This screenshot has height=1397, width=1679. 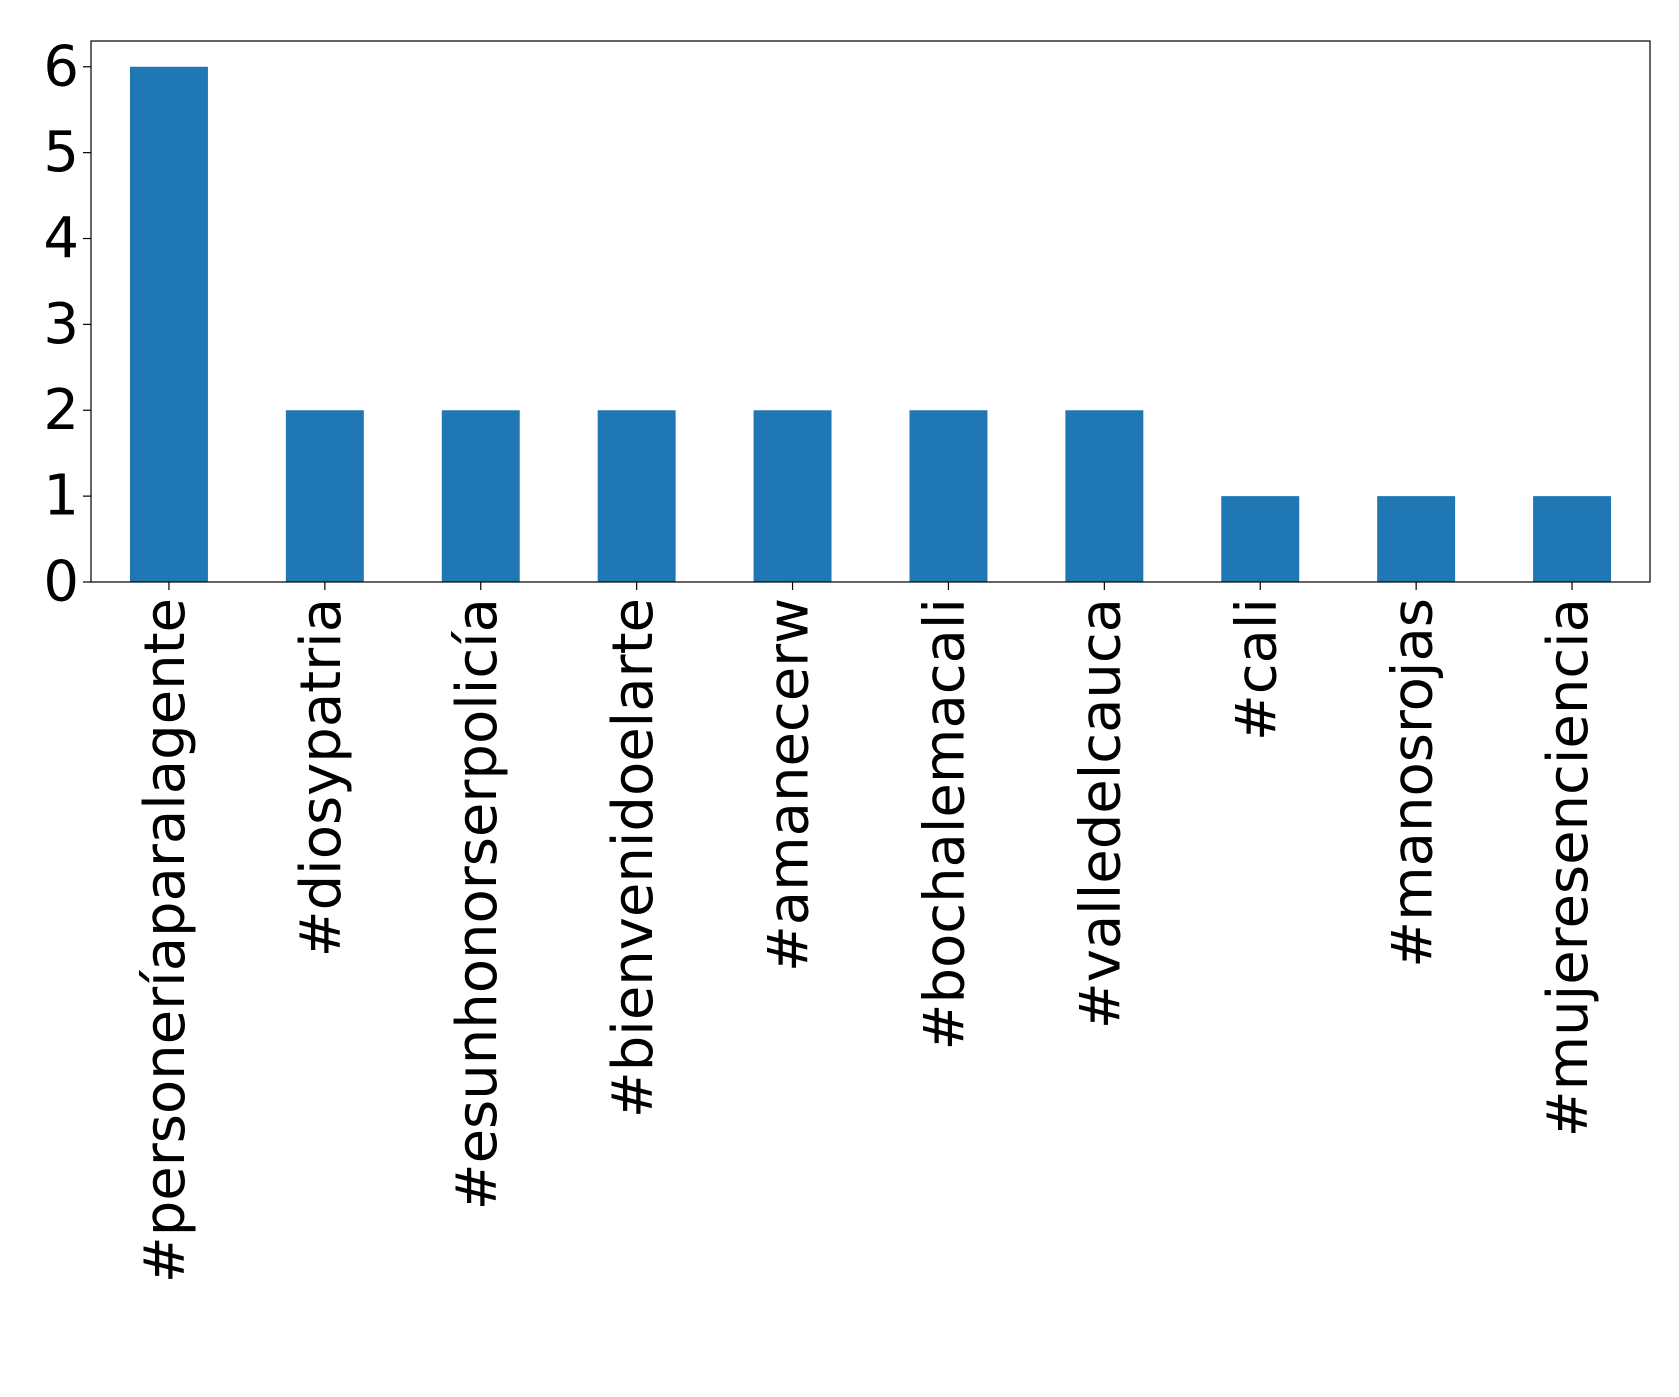 I want to click on x-tick-label-4: #amanecerw, so click(x=789, y=785).